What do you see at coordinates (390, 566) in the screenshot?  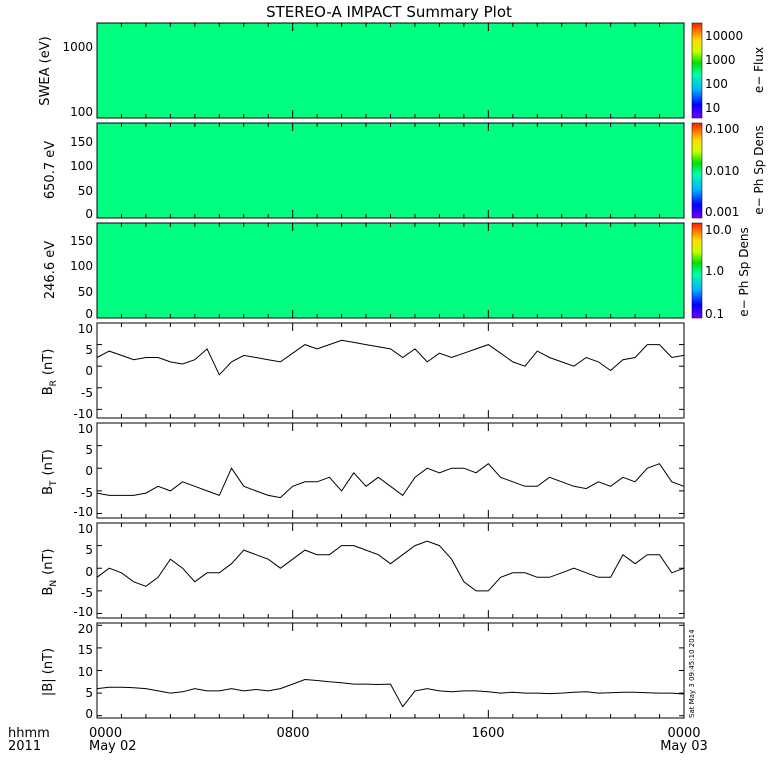 I see `bn-series-line` at bounding box center [390, 566].